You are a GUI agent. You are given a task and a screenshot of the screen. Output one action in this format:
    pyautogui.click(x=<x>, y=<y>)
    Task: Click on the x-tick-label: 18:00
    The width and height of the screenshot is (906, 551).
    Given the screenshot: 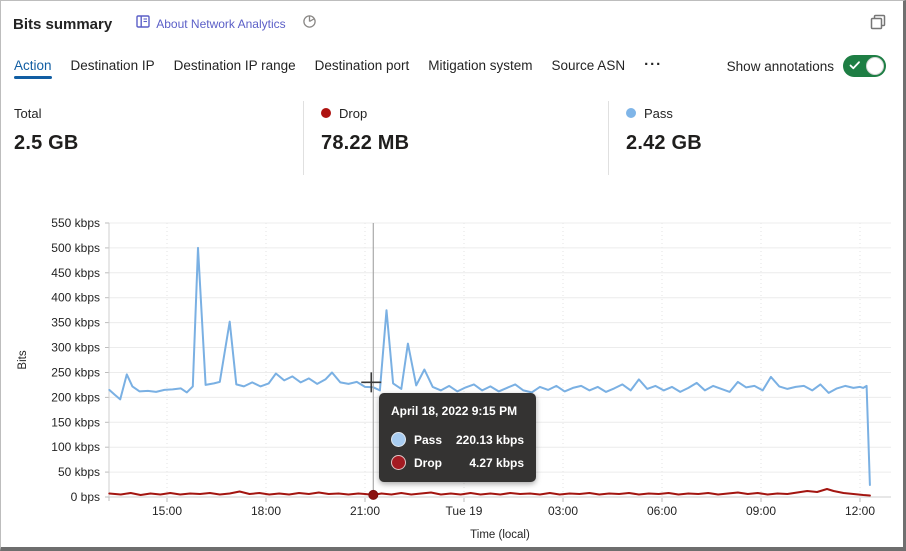 What is the action you would take?
    pyautogui.click(x=266, y=511)
    